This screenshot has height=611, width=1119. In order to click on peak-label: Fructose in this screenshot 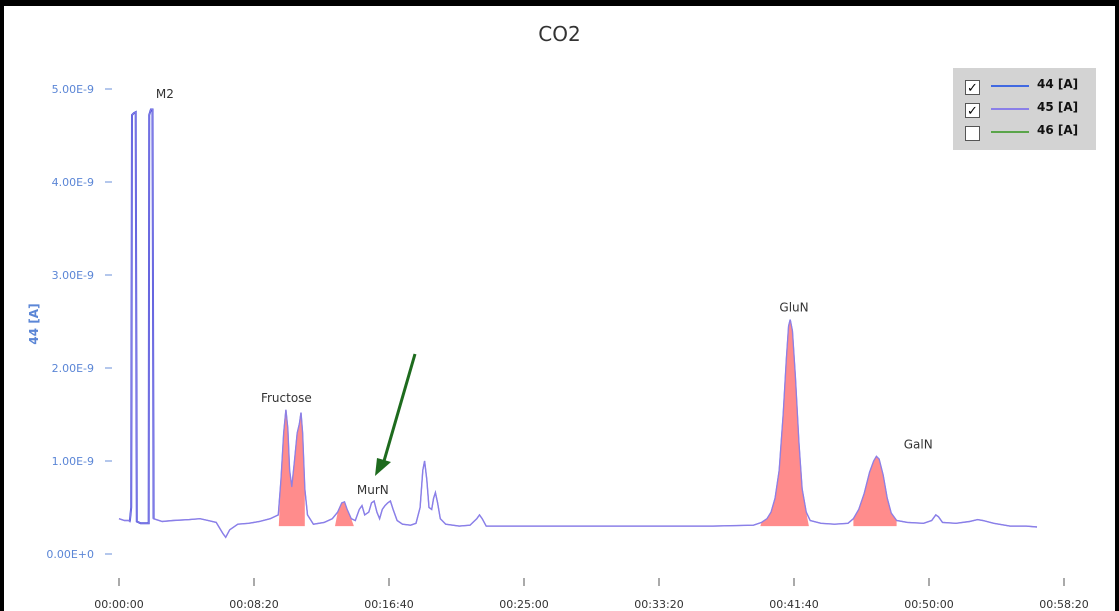, I will do `click(286, 398)`.